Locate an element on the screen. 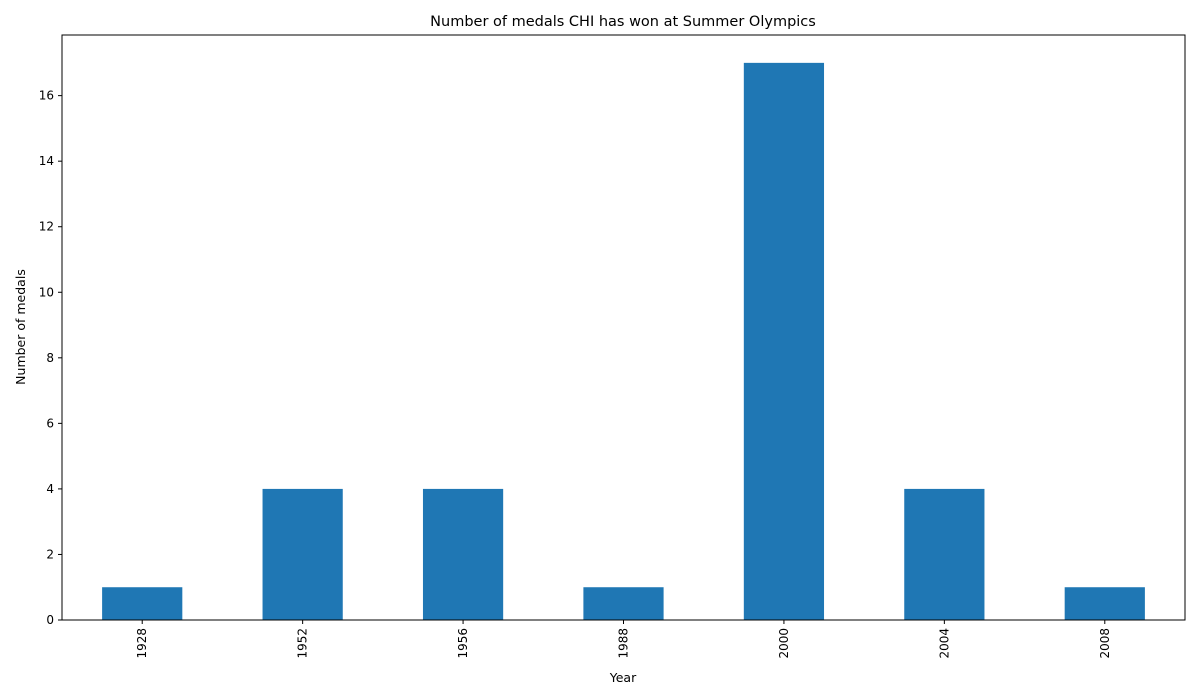 This screenshot has height=700, width=1200. y-tick-label-8: 8 is located at coordinates (50, 358).